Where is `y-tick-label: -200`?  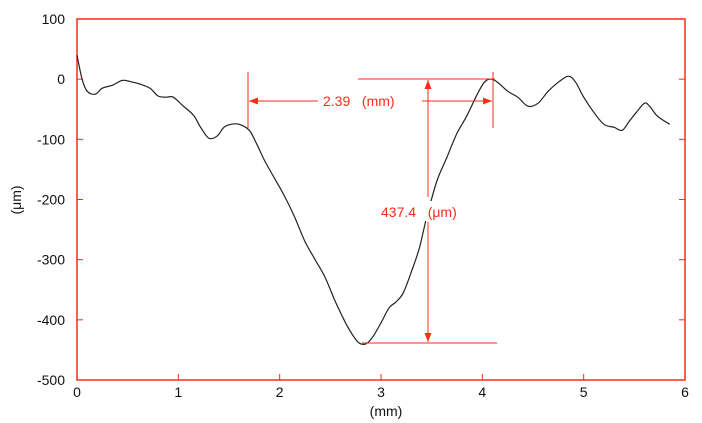
y-tick-label: -200 is located at coordinates (51, 200).